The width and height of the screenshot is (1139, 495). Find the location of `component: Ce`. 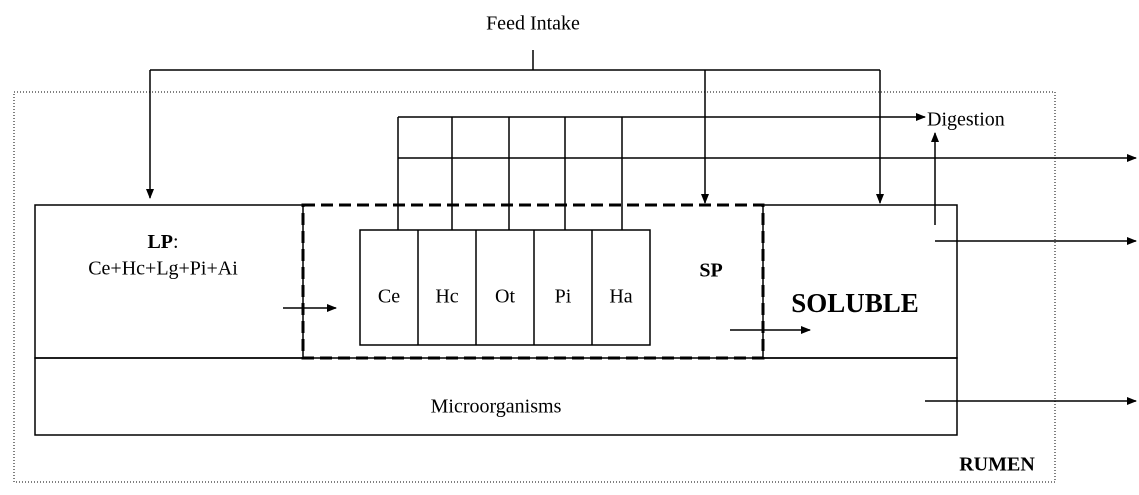

component: Ce is located at coordinates (389, 297).